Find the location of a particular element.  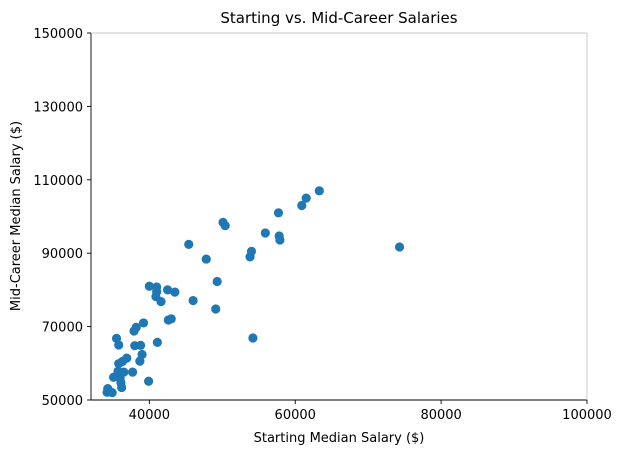

x-tick-label: 60000 is located at coordinates (295, 415).